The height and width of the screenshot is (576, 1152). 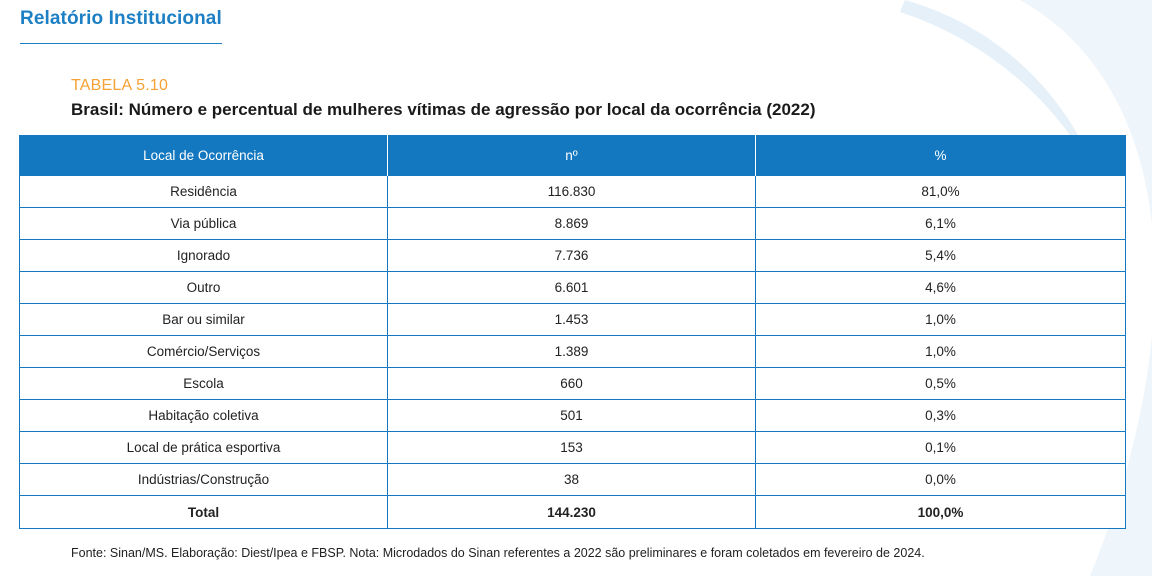 I want to click on table-total-row: Total 144.230 100,0%, so click(x=572, y=512).